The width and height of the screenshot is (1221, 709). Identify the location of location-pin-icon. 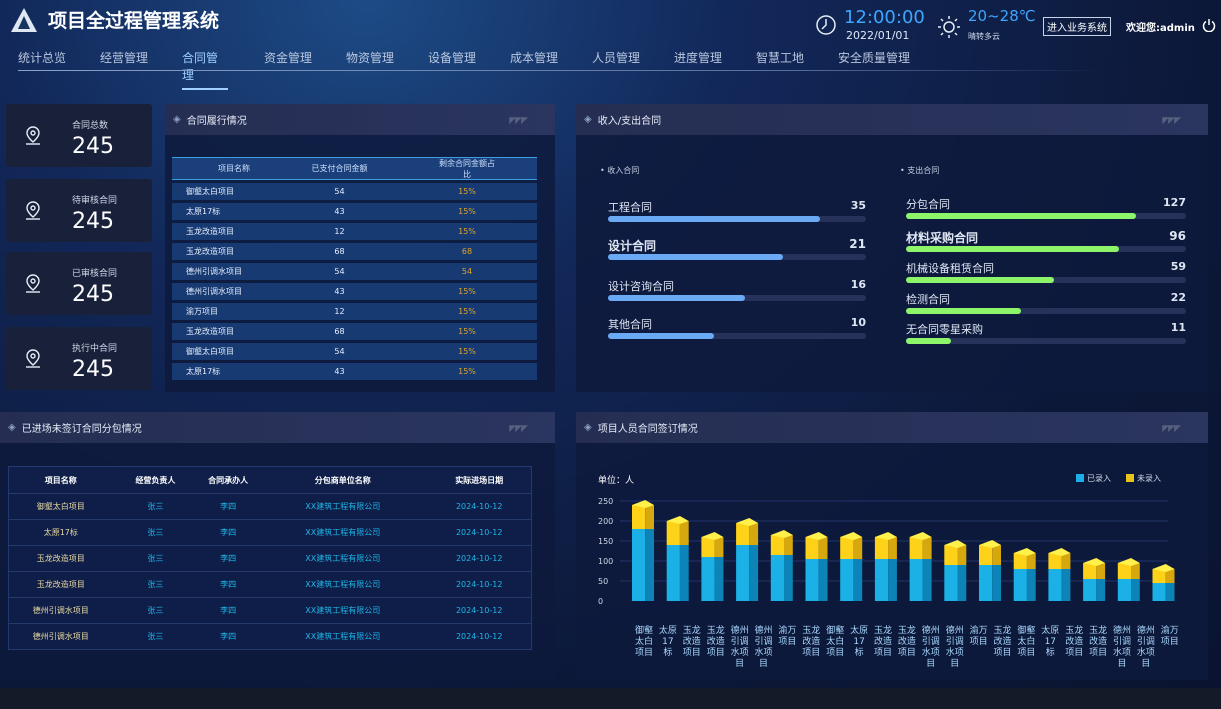
(33, 210).